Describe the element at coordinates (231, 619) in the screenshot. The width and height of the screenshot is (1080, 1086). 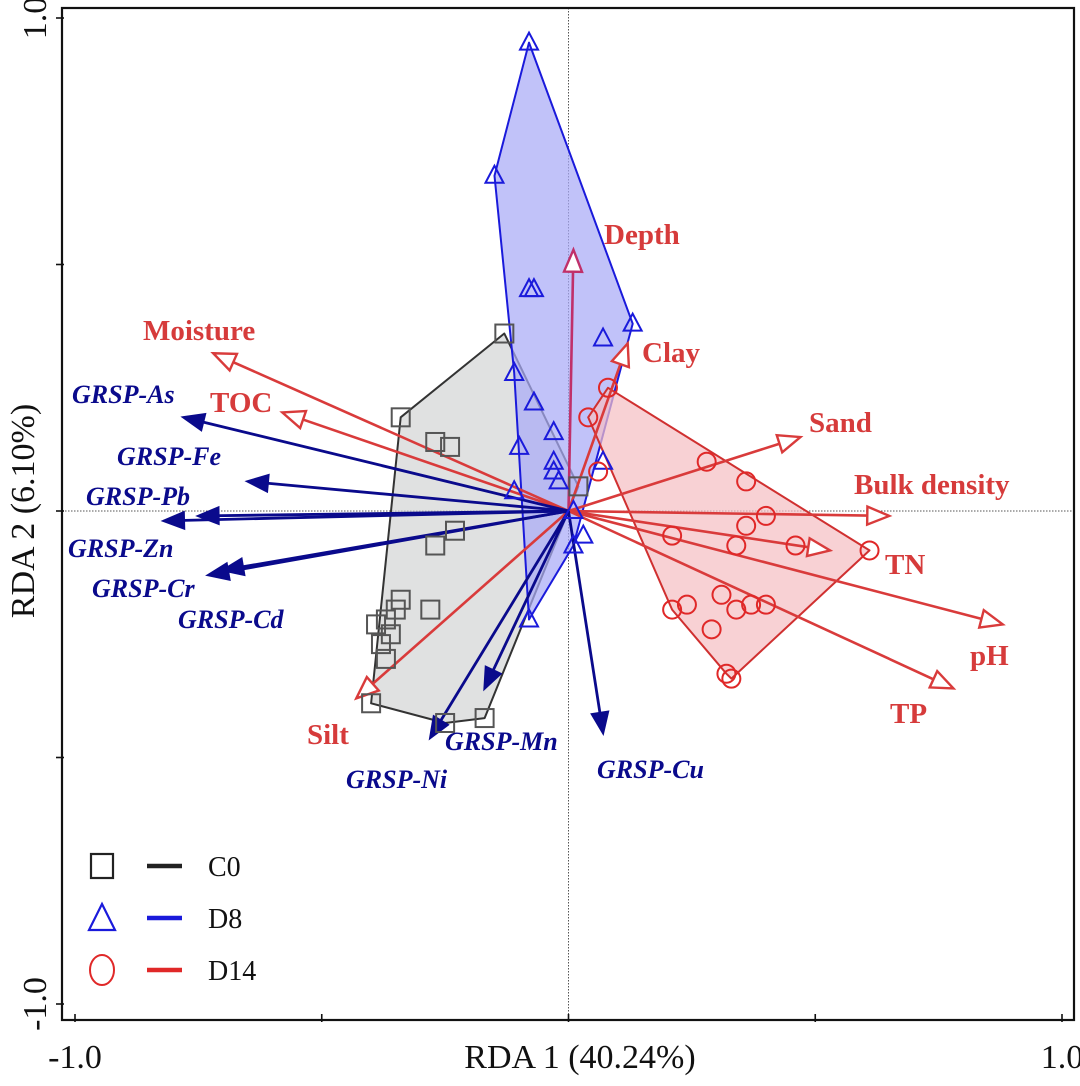
I see `vector-label-grsp-cd: GRSP-Cd` at that location.